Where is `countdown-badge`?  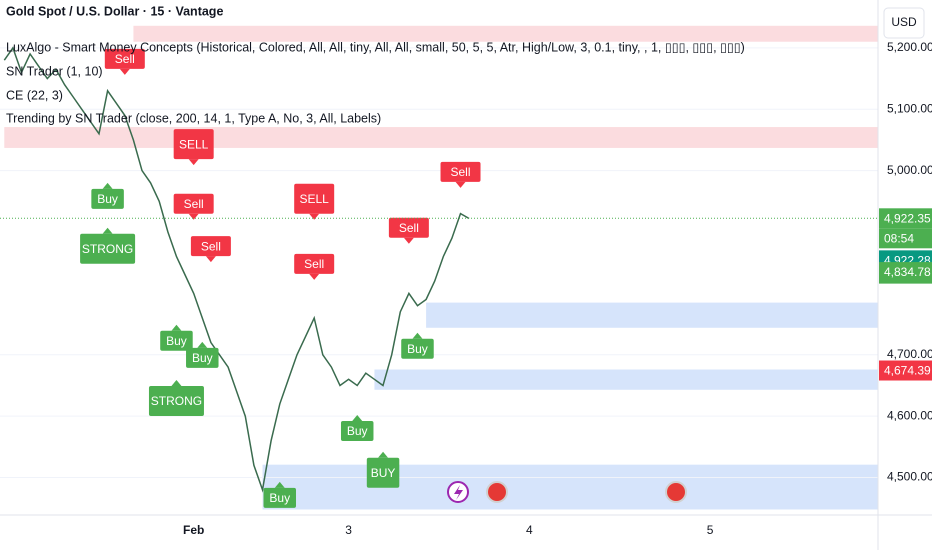
countdown-badge is located at coordinates (905, 238).